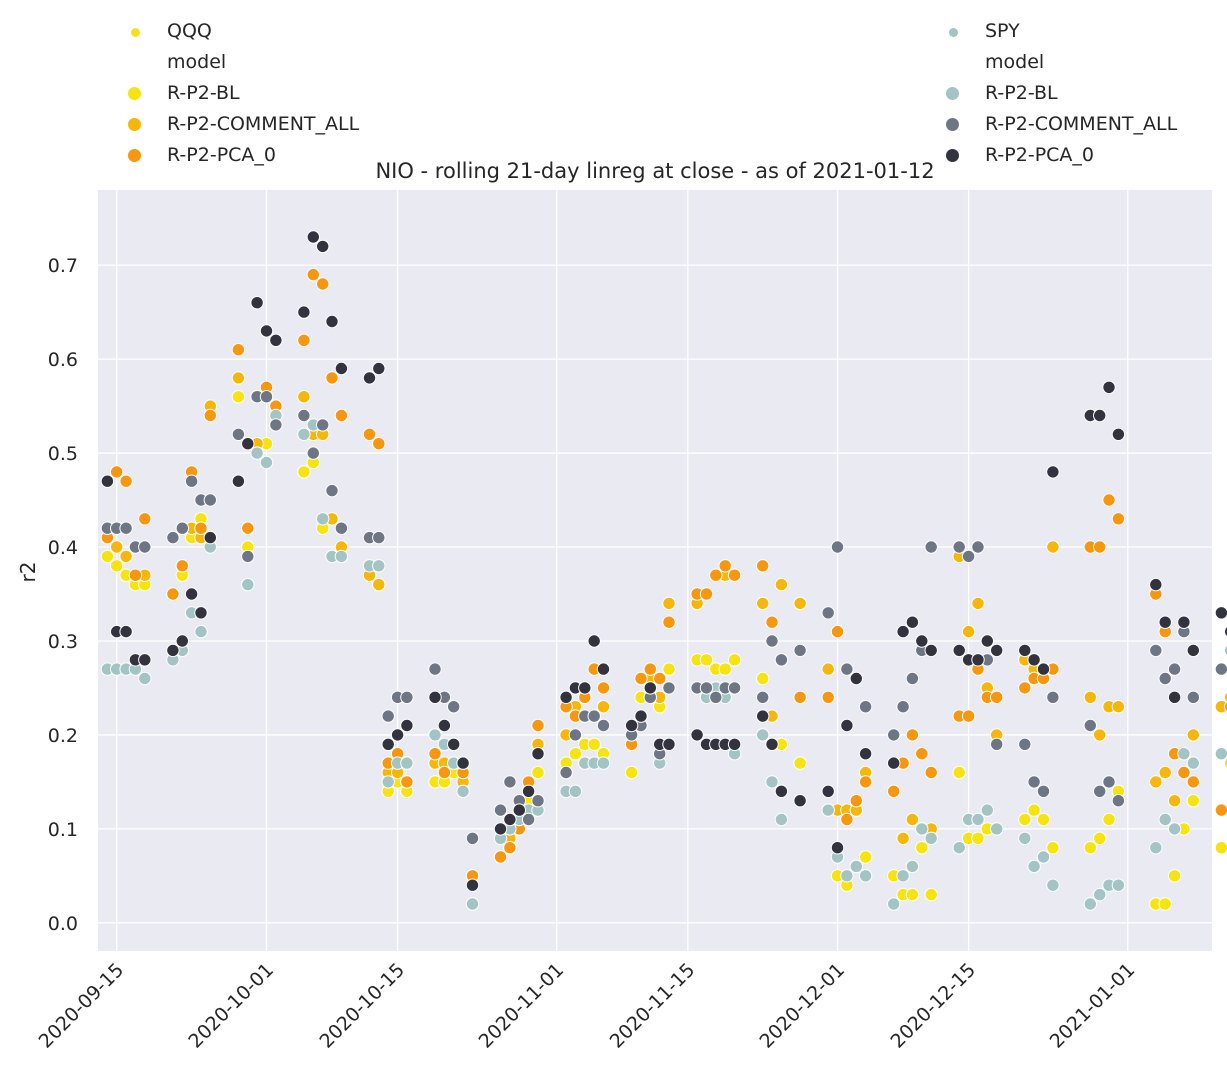  What do you see at coordinates (1015, 62) in the screenshot?
I see `legend-label: model` at bounding box center [1015, 62].